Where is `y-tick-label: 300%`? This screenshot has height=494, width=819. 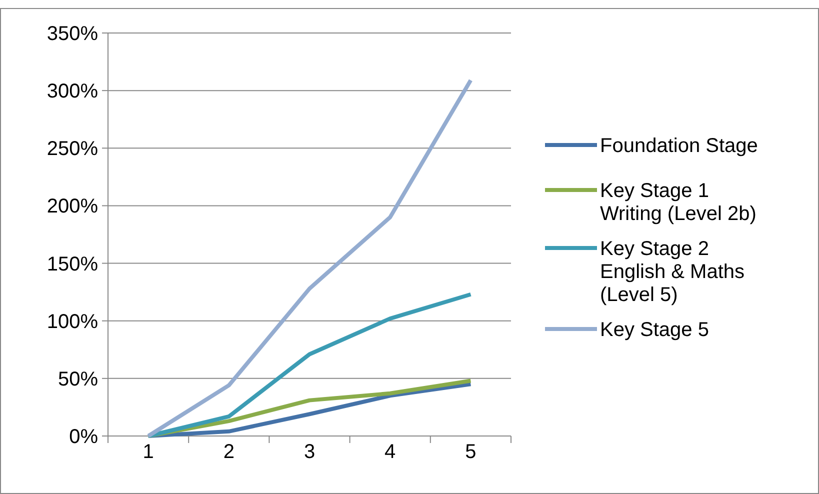 y-tick-label: 300% is located at coordinates (72, 91).